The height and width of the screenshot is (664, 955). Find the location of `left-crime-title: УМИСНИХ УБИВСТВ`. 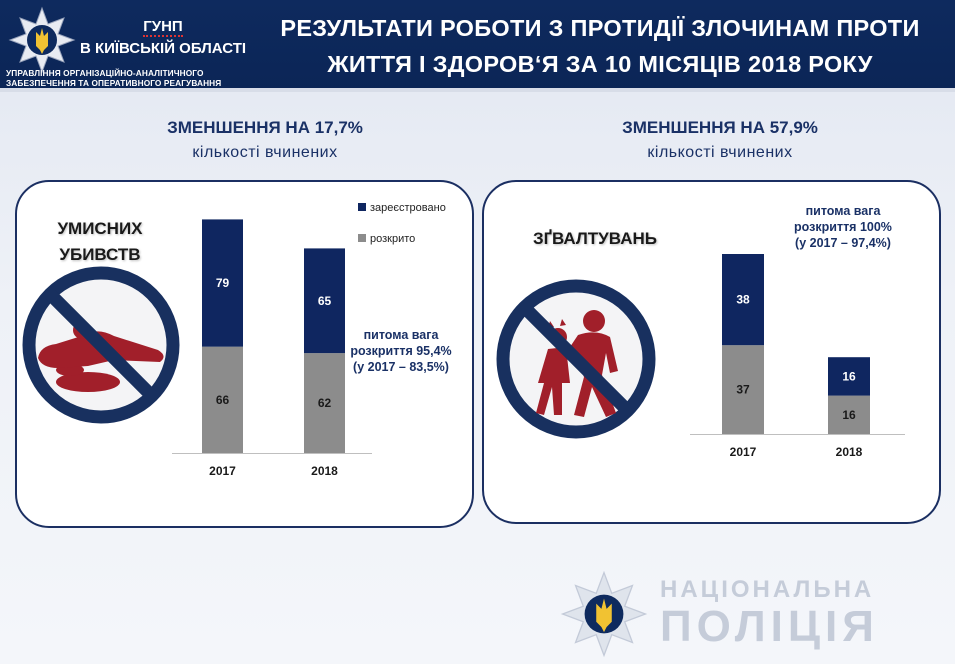

left-crime-title: УМИСНИХ УБИВСТВ is located at coordinates (100, 242).